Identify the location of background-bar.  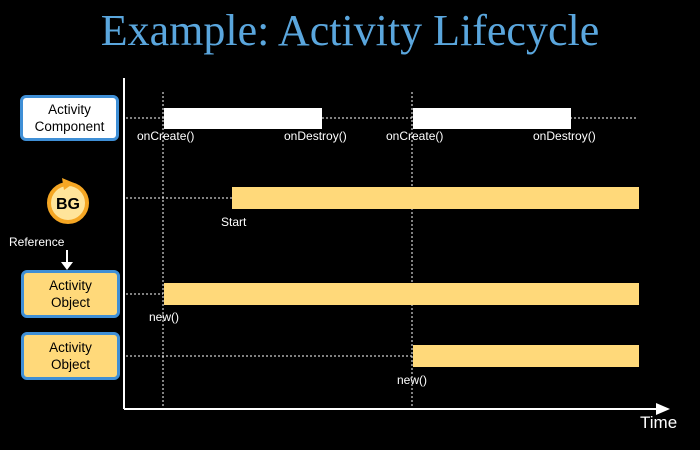
(435, 198).